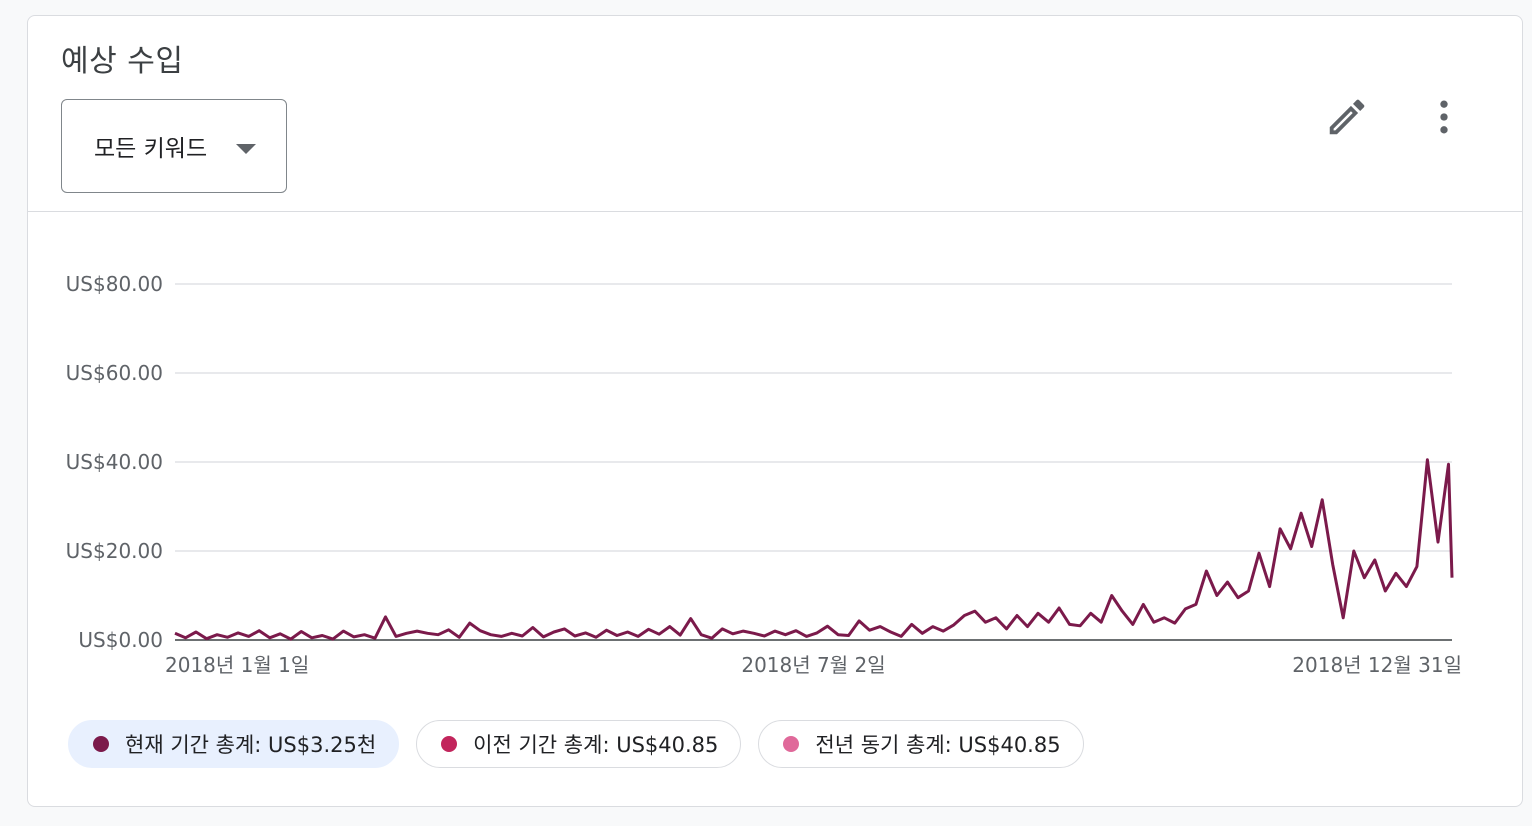 The height and width of the screenshot is (826, 1532). Describe the element at coordinates (237, 665) in the screenshot. I see `x-tick-label: 2018년 1월 1일` at that location.